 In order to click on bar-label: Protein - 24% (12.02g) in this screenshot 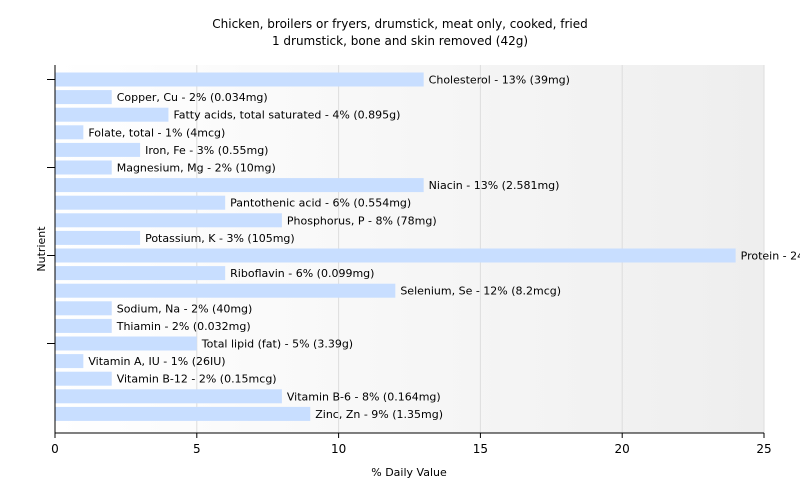, I will do `click(770, 256)`.